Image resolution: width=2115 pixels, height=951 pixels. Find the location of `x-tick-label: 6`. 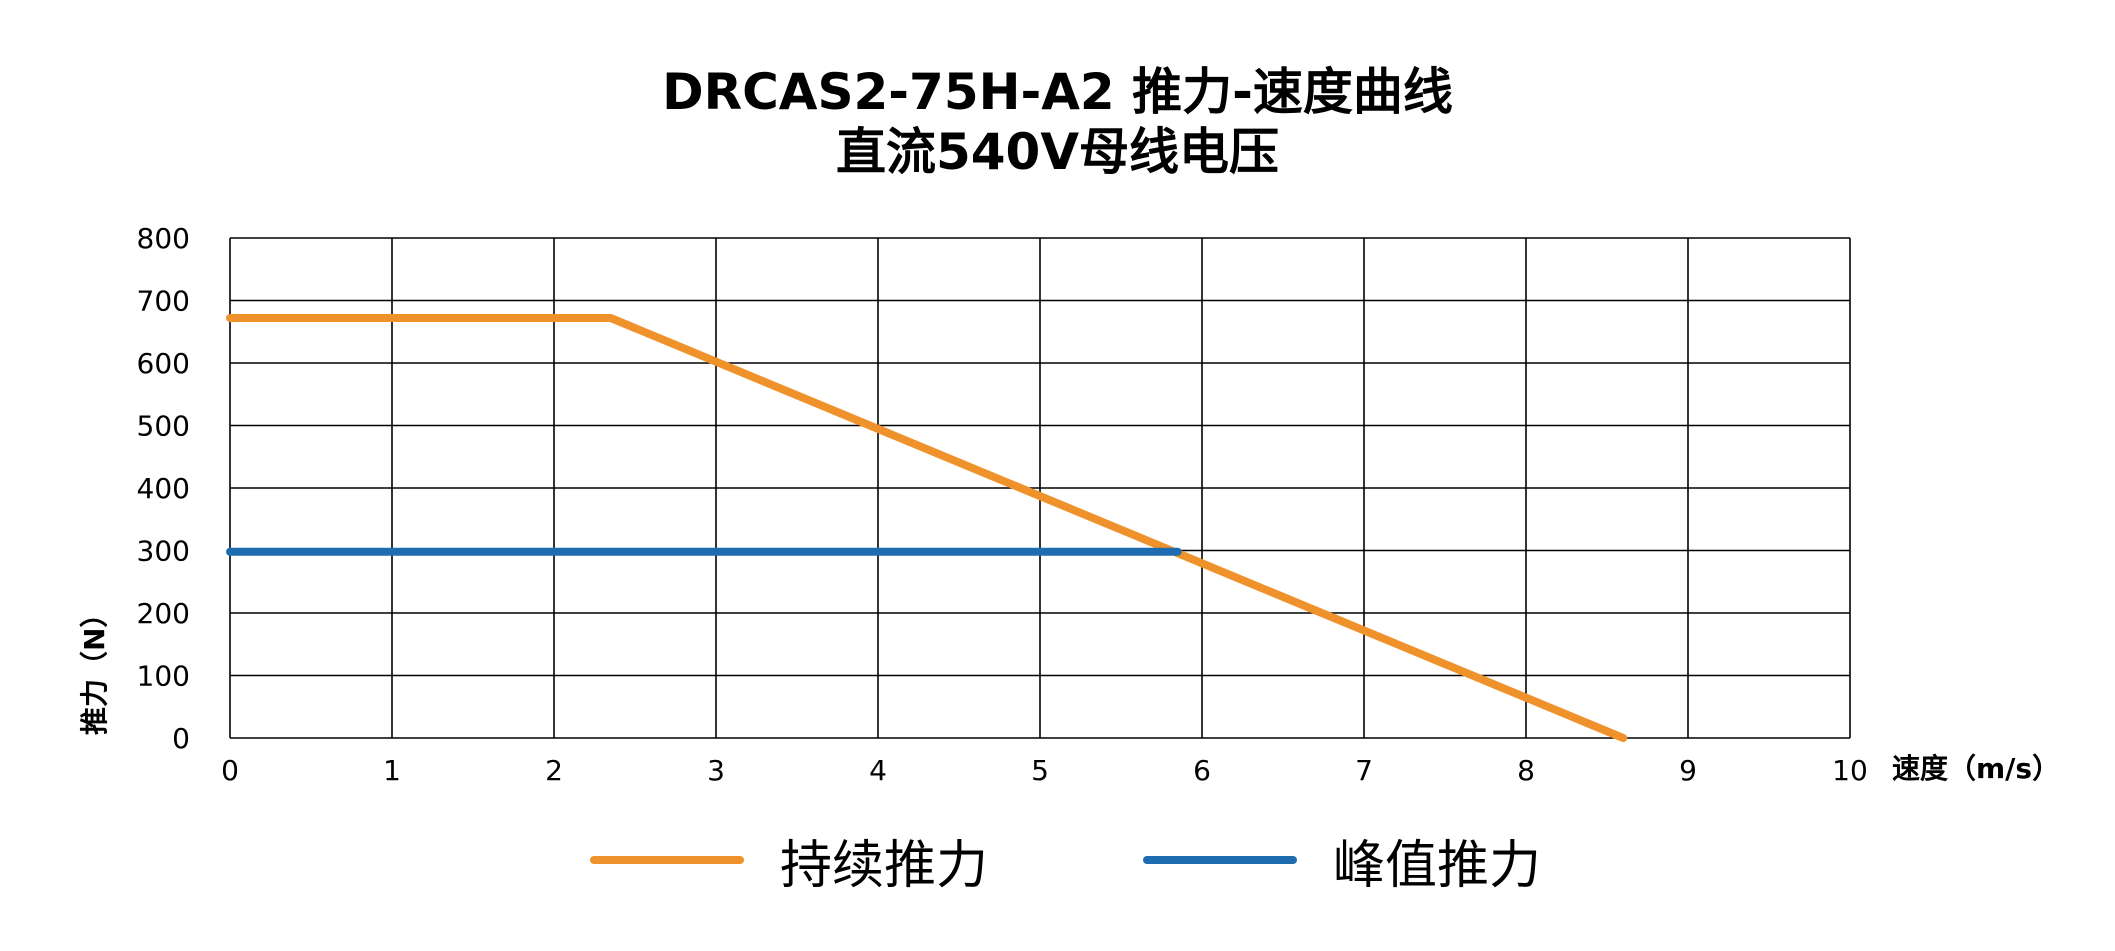

x-tick-label: 6 is located at coordinates (1202, 770).